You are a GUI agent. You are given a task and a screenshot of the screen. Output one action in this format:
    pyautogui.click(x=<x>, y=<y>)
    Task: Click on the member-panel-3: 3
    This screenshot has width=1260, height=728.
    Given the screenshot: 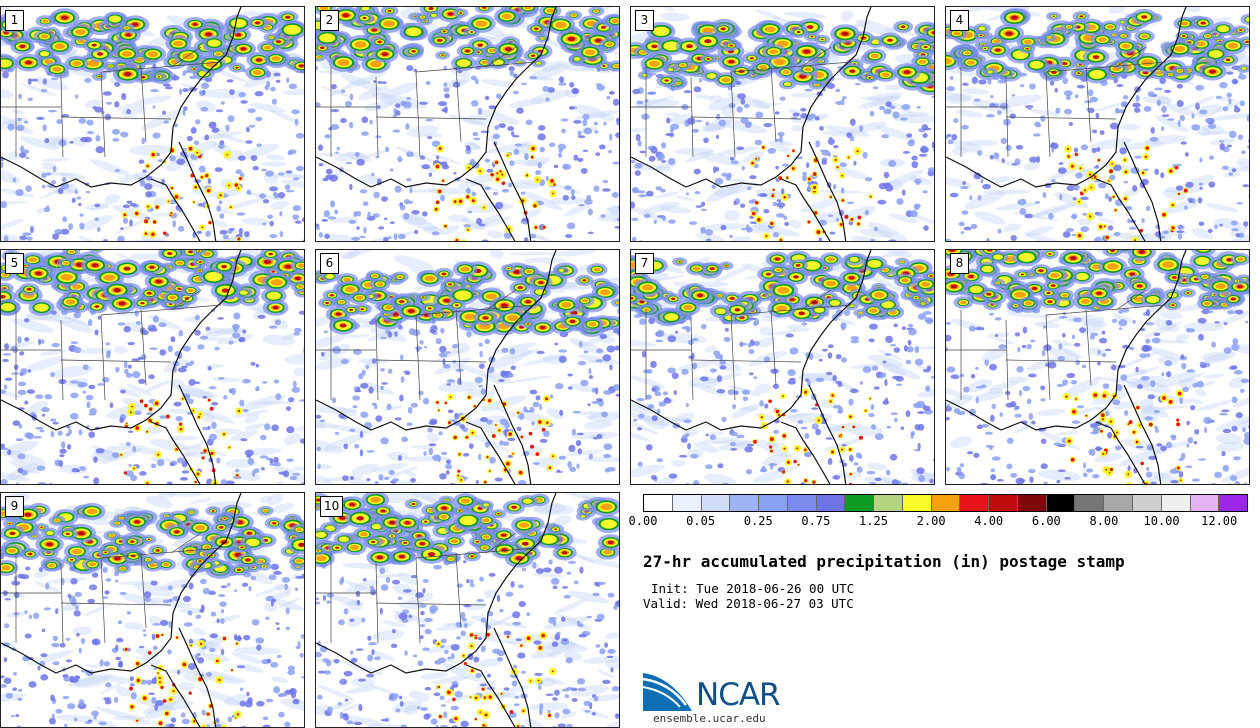 What is the action you would take?
    pyautogui.click(x=782, y=124)
    